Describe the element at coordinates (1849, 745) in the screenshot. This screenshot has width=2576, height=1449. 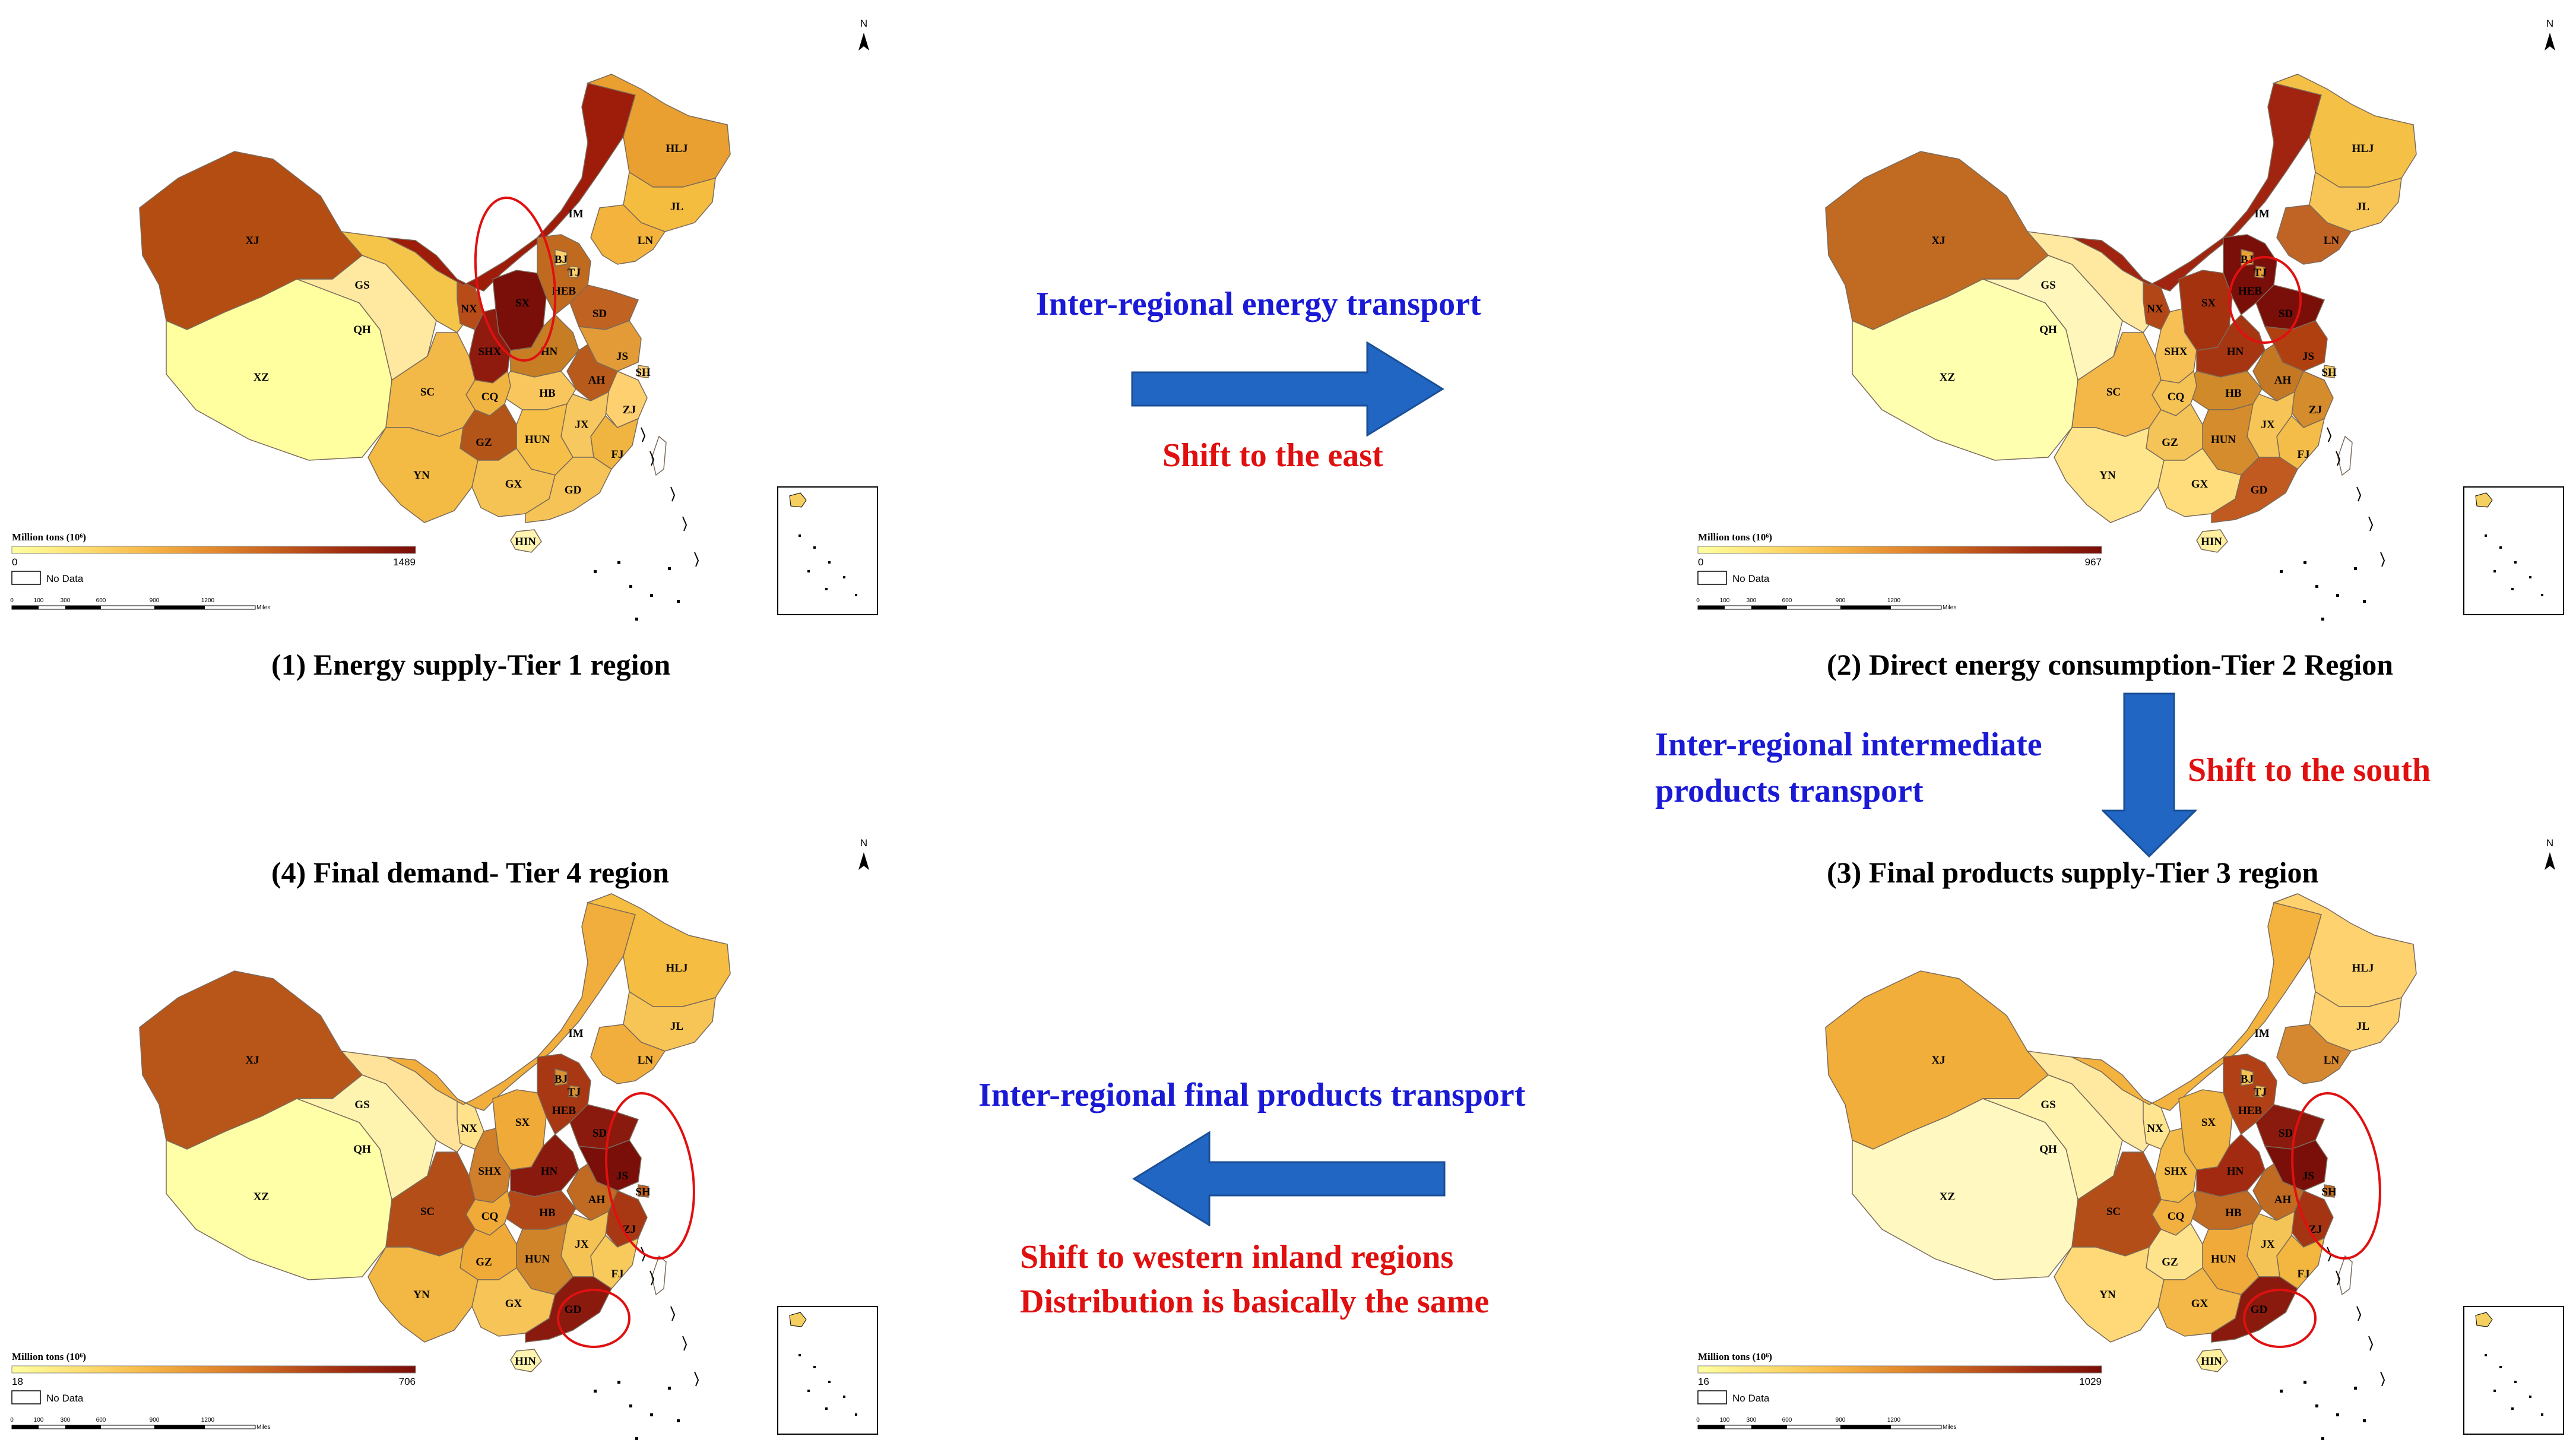
I see `intermediate-flow-title-line1: Inter-regional intermediate` at that location.